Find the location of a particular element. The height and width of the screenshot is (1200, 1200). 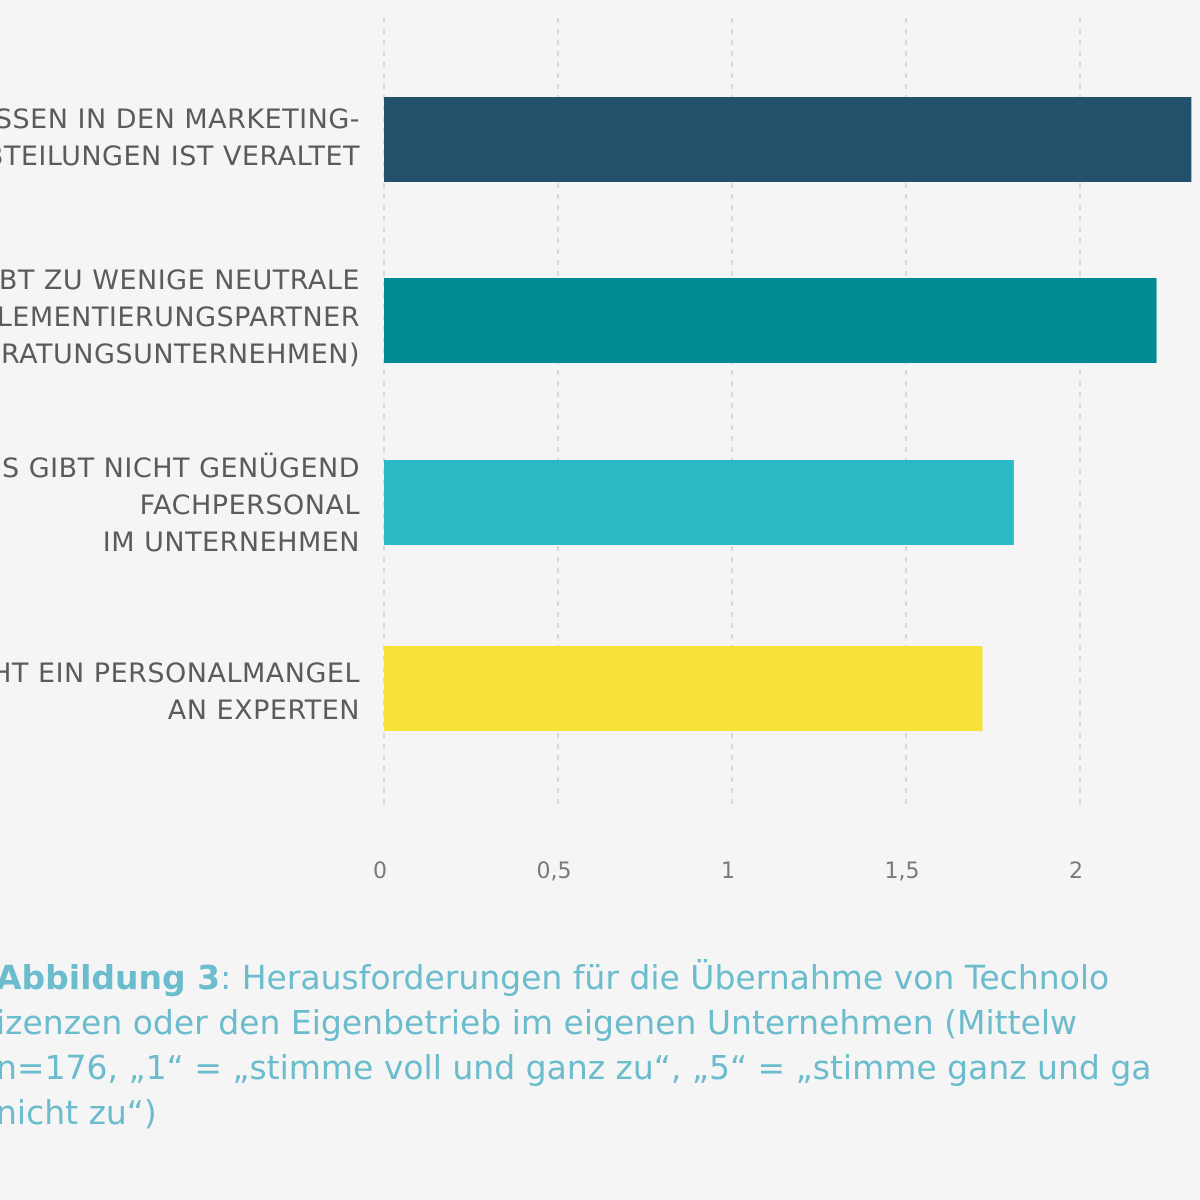

x-tick-label-2: 1 is located at coordinates (728, 871).